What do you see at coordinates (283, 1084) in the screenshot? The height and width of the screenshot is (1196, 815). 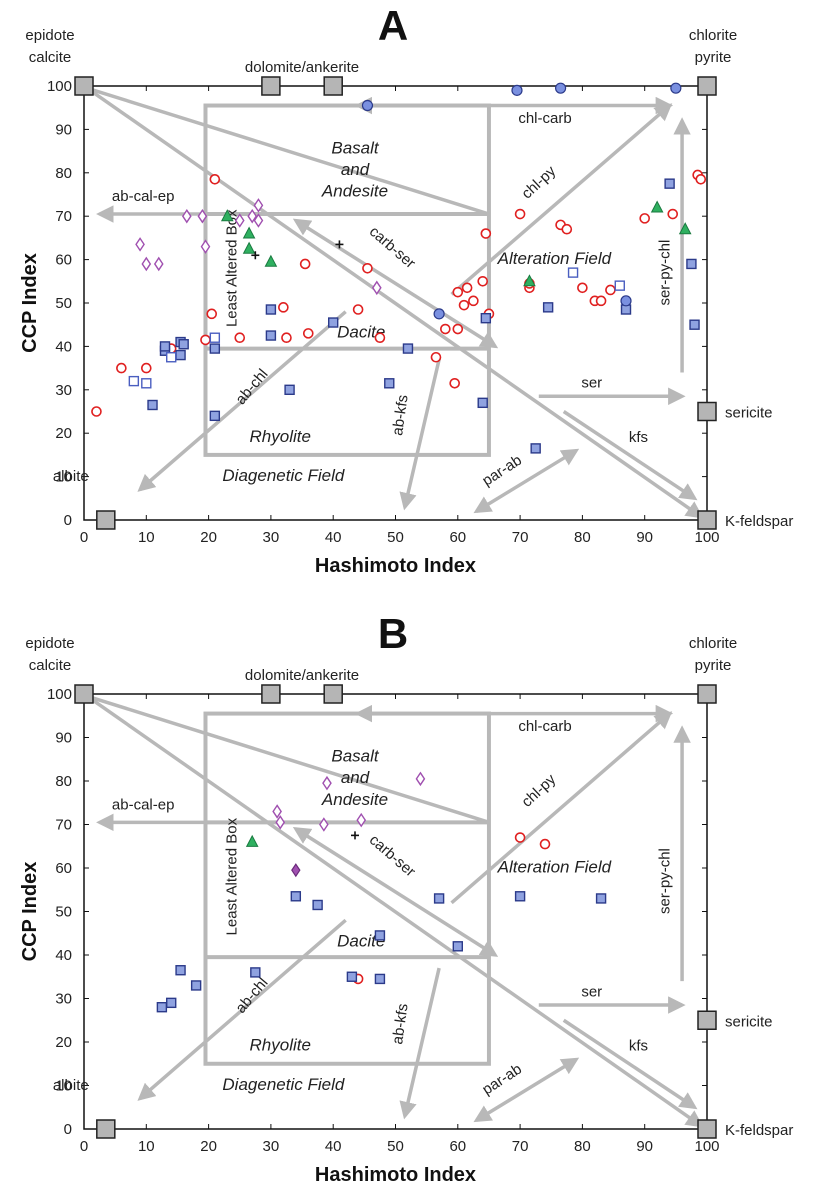 I see `field-label-diagenetic: Diagenetic Field` at bounding box center [283, 1084].